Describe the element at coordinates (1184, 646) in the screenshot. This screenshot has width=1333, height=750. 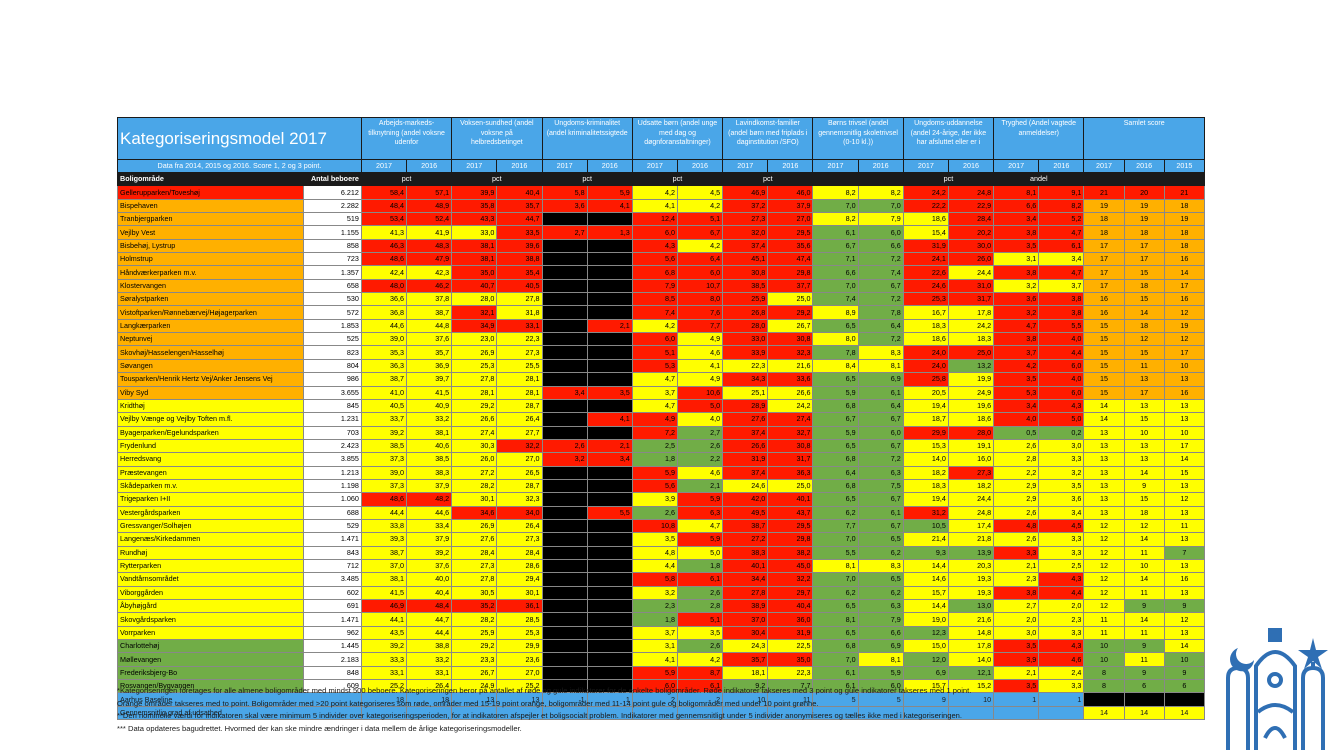
I see `score-value: 14` at that location.